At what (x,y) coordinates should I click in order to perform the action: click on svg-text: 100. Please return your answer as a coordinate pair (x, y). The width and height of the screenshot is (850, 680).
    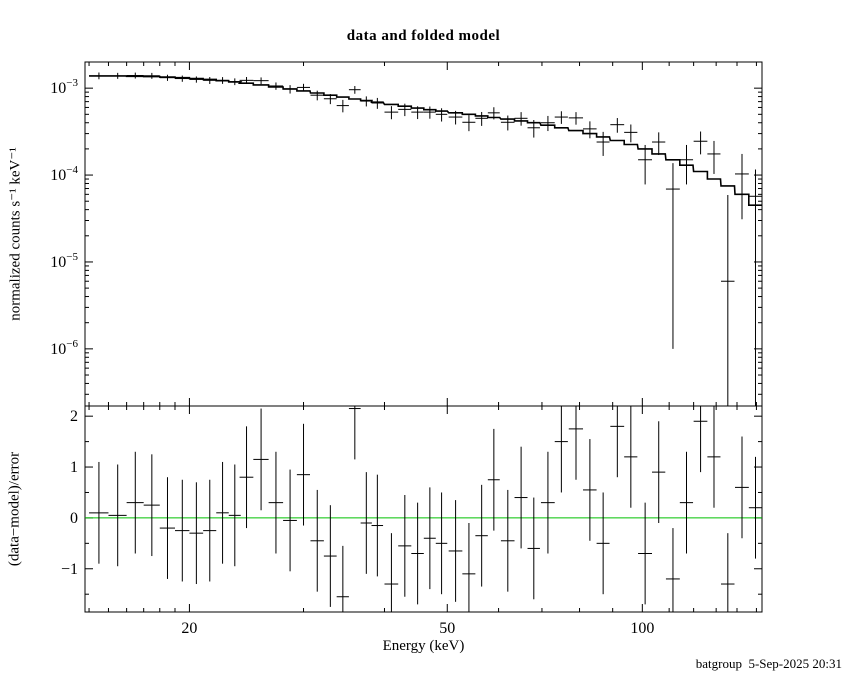
    Looking at the image, I should click on (642, 628).